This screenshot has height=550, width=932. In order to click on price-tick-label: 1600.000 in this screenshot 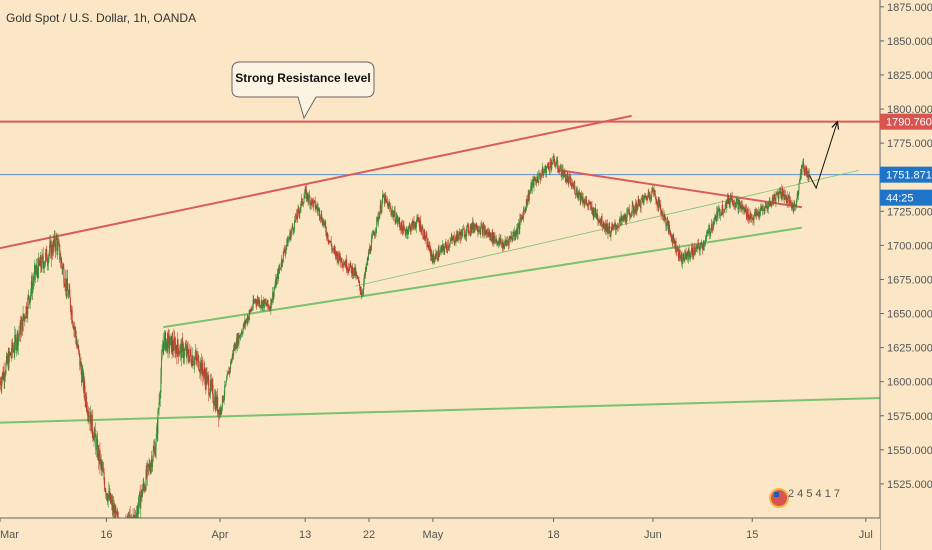, I will do `click(909, 383)`.